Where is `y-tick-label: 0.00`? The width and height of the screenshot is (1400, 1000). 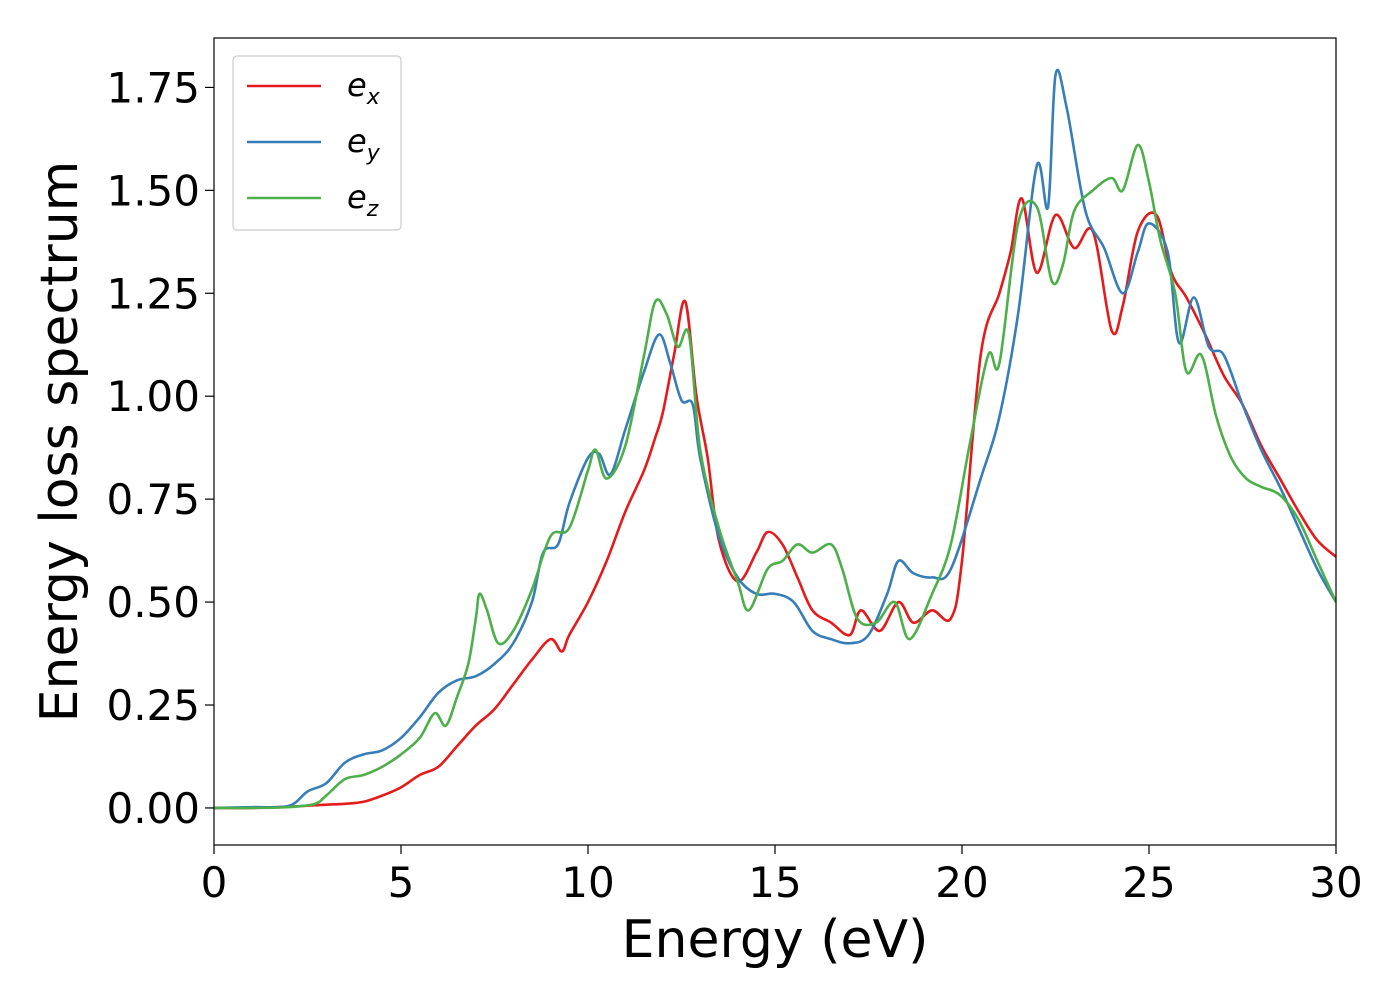
y-tick-label: 0.00 is located at coordinates (153, 808).